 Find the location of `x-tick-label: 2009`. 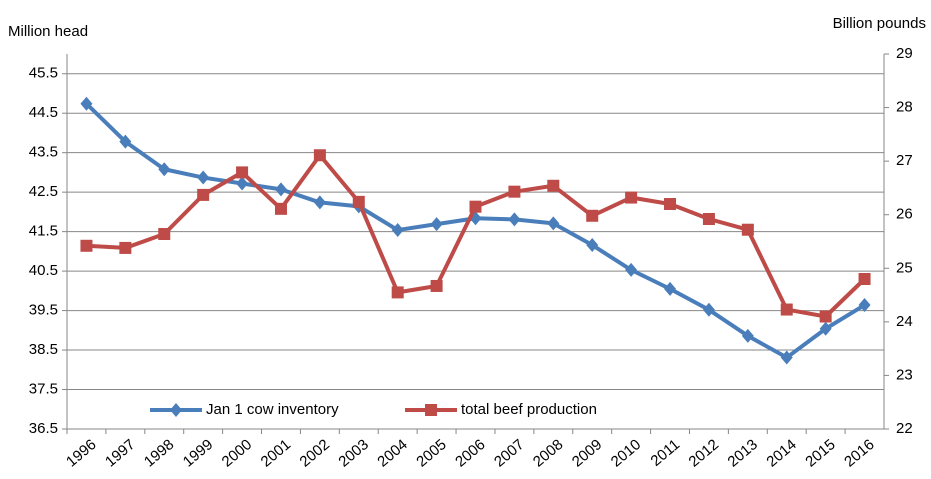

x-tick-label: 2009 is located at coordinates (587, 453).